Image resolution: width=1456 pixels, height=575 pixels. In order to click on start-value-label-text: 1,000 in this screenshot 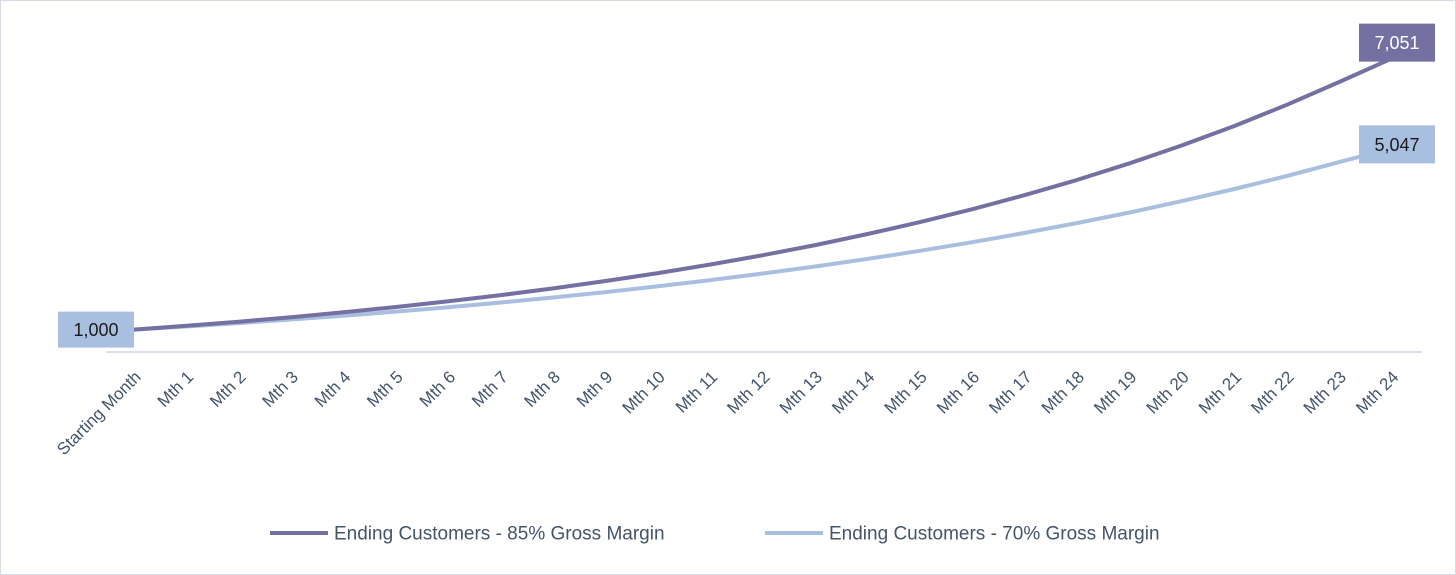, I will do `click(95, 330)`.